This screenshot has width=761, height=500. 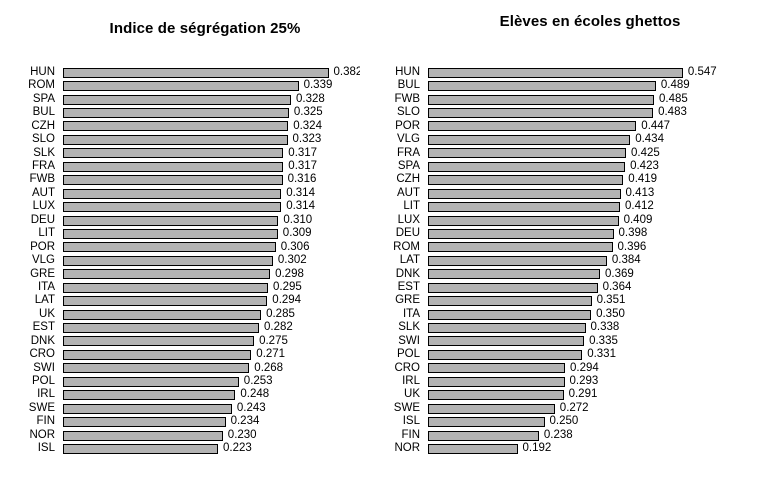 What do you see at coordinates (237, 448) in the screenshot?
I see `value-label: 0.223` at bounding box center [237, 448].